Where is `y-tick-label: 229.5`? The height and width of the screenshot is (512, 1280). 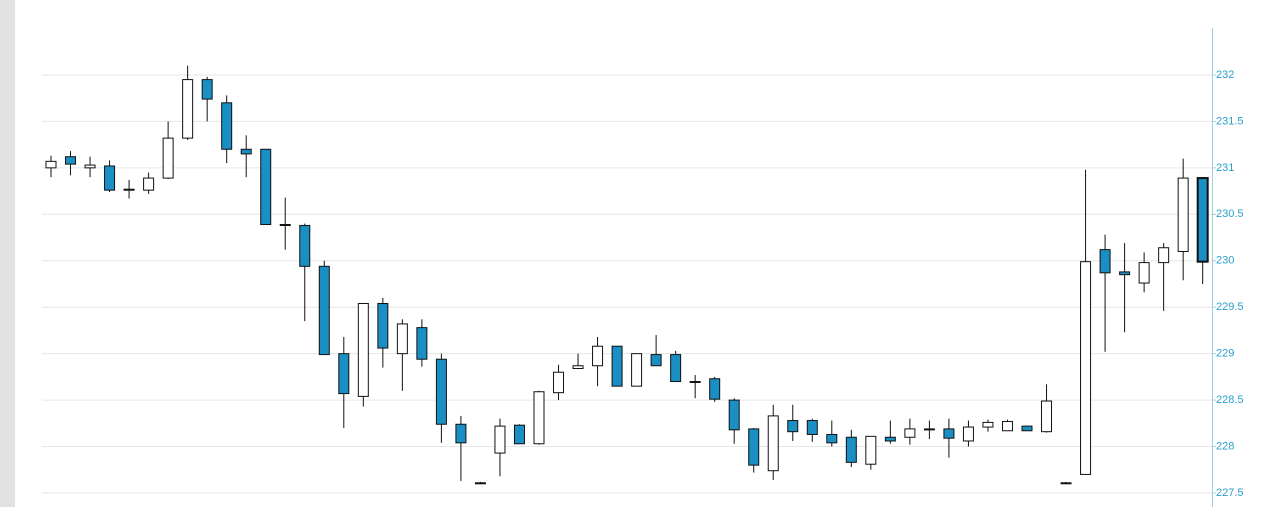
y-tick-label: 229.5 is located at coordinates (1230, 307).